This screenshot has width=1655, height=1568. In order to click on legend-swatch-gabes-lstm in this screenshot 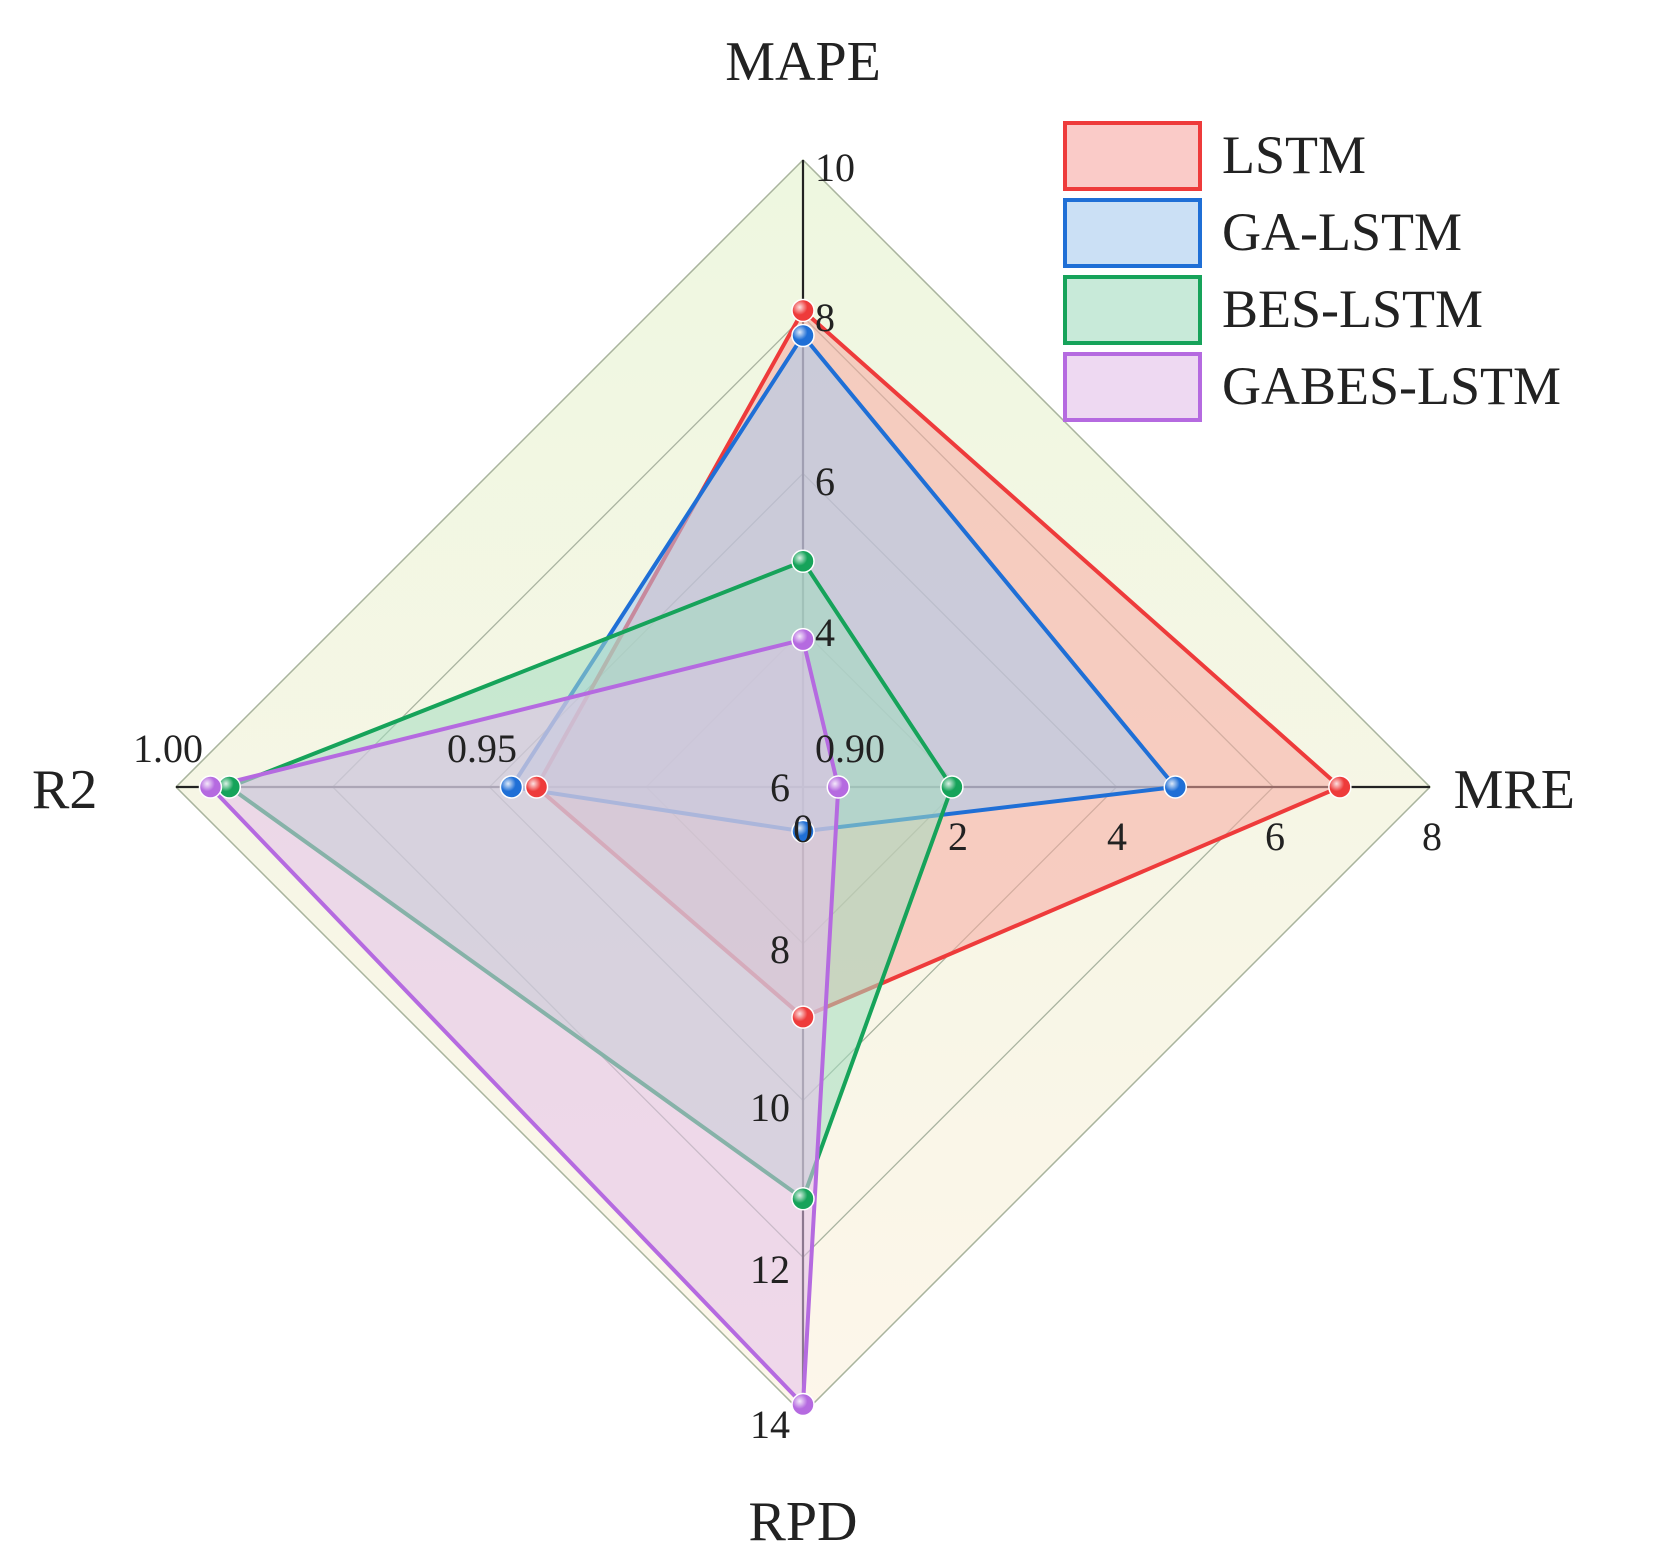, I will do `click(1132, 387)`.